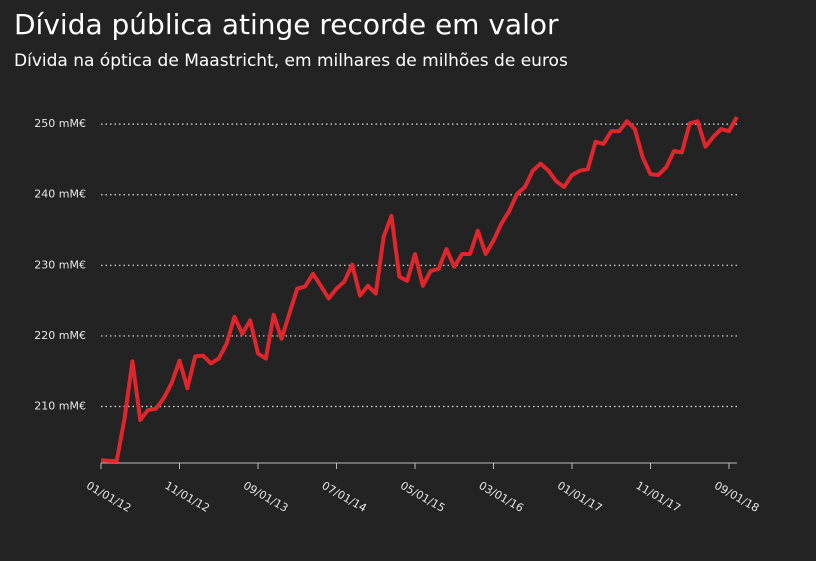 This screenshot has width=816, height=561. What do you see at coordinates (344, 497) in the screenshot?
I see `x-tick-label: 07/01/14` at bounding box center [344, 497].